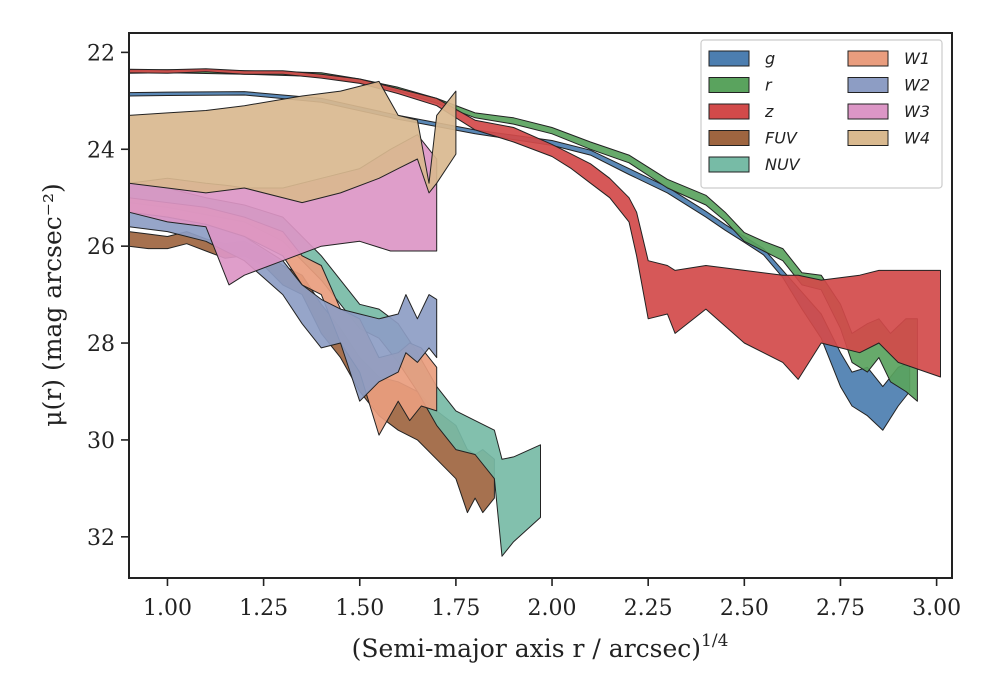 This screenshot has width=1000, height=700. Describe the element at coordinates (283, 306) in the screenshot. I see `series-band-w2` at that location.